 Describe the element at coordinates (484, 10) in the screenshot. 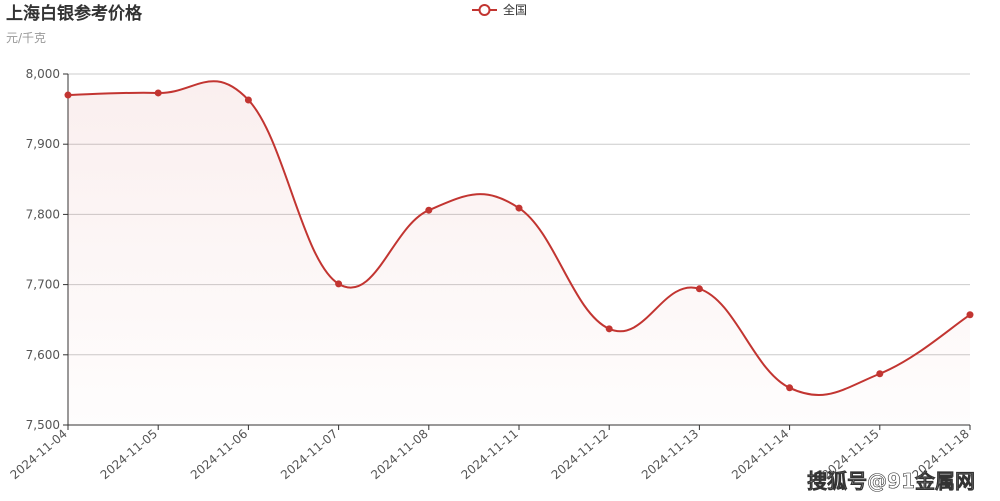

I see `legend-marker` at that location.